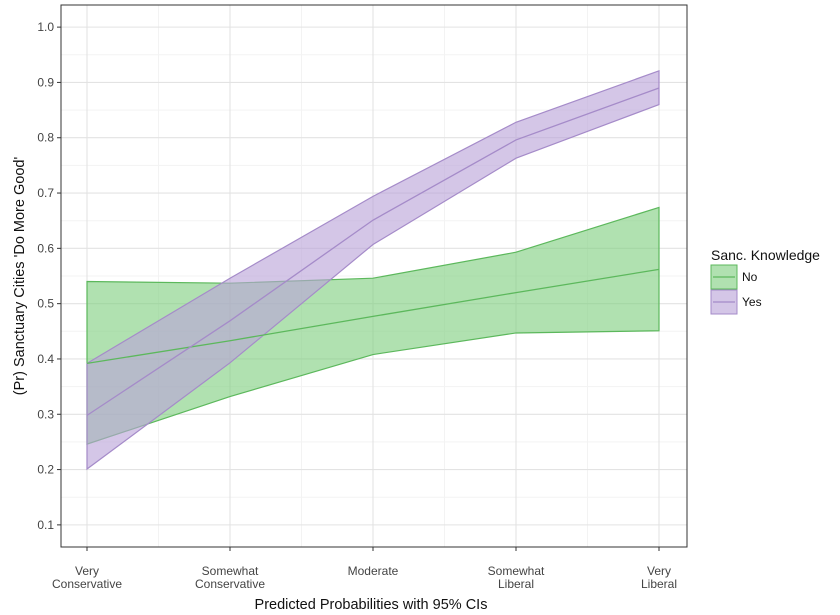 The height and width of the screenshot is (615, 840). I want to click on x-tick-label: Somewhat Conservative, so click(230, 577).